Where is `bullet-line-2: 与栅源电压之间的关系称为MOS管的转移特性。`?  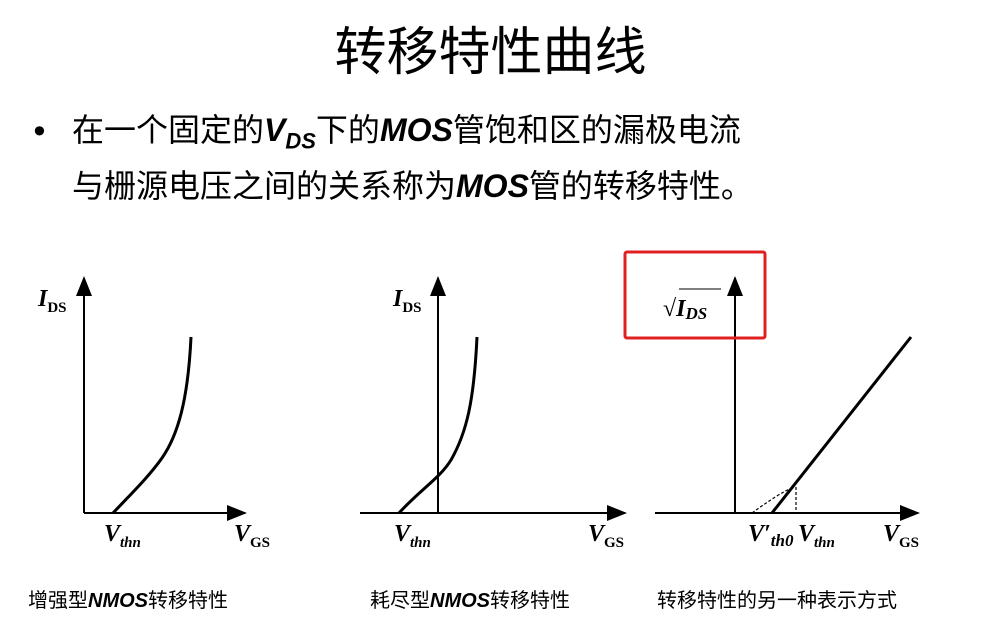
bullet-line-2: 与栅源电压之间的关系称为MOS管的转移特性。 is located at coordinates (412, 186).